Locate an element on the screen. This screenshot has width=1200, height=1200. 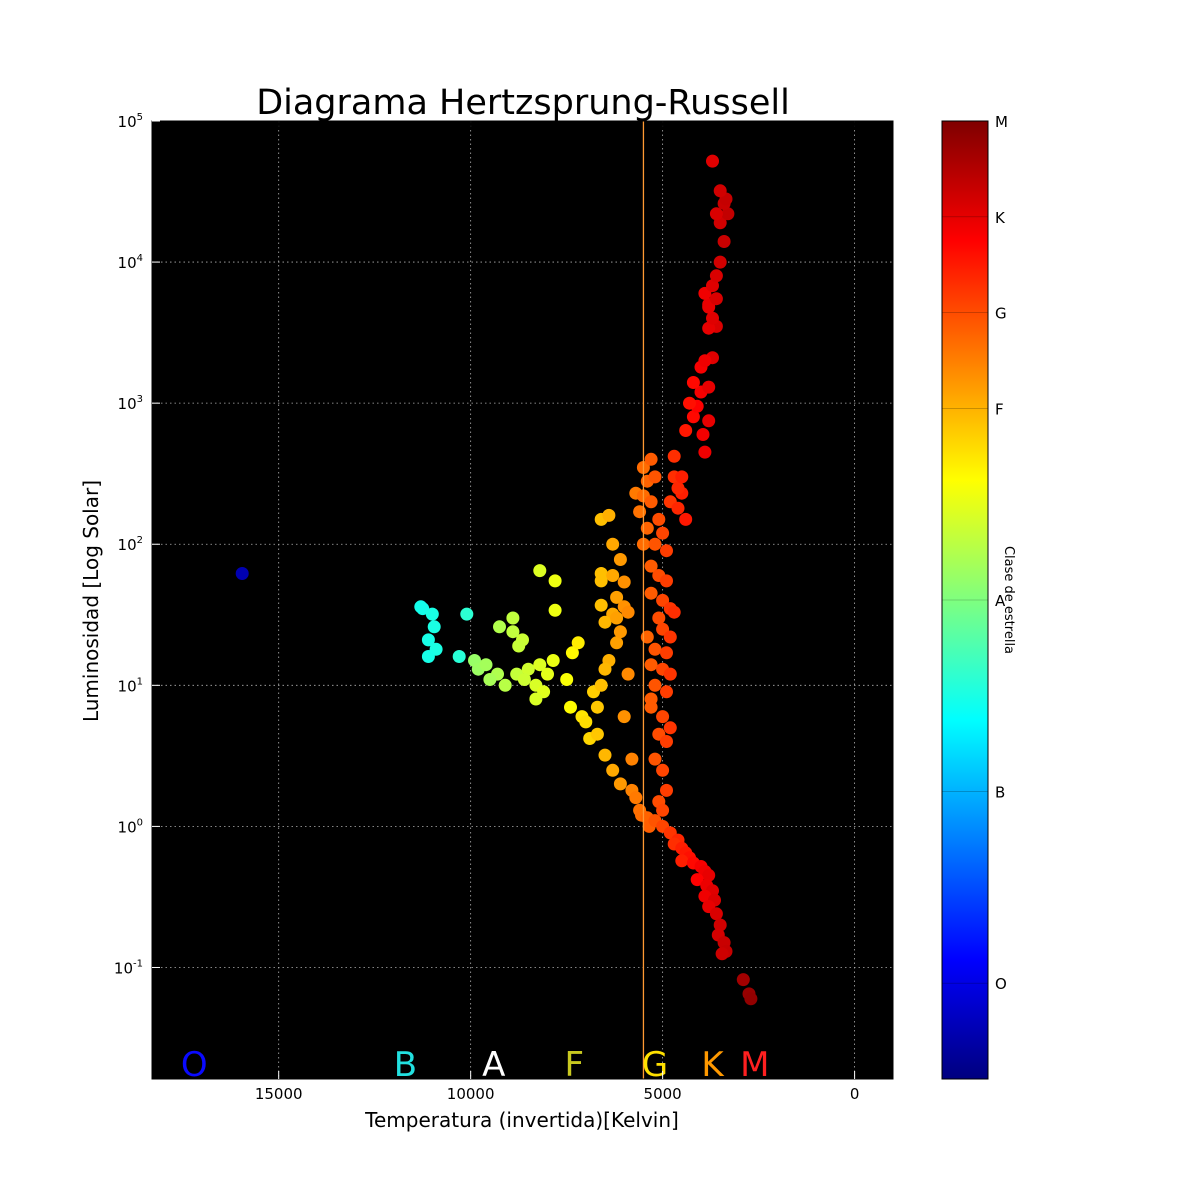
colorbar-tick-label: K is located at coordinates (1000, 218).